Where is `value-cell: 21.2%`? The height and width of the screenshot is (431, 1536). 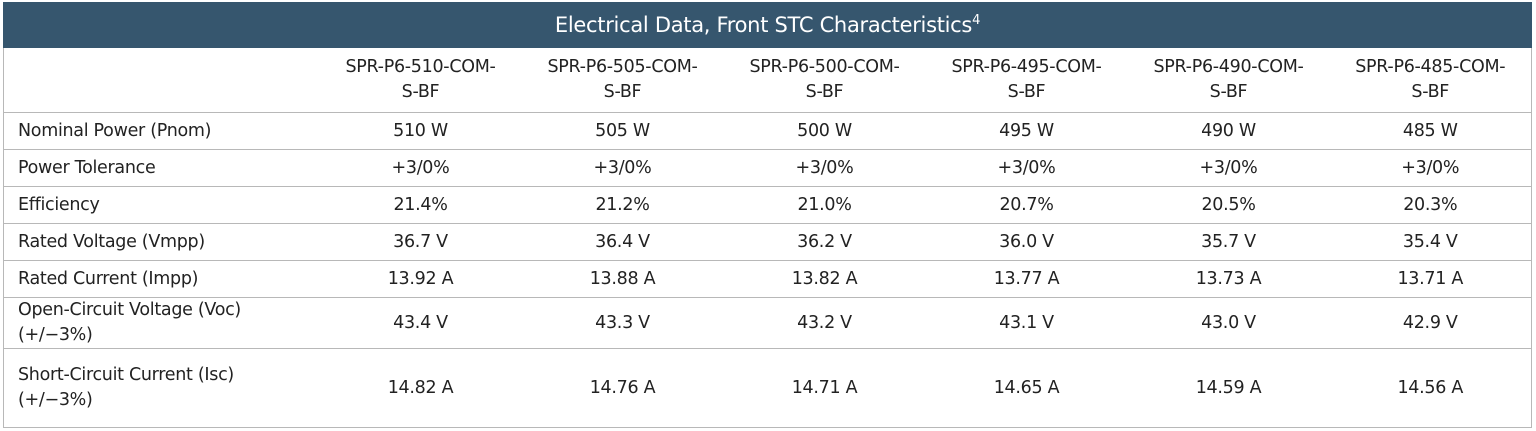
value-cell: 21.2% is located at coordinates (622, 205).